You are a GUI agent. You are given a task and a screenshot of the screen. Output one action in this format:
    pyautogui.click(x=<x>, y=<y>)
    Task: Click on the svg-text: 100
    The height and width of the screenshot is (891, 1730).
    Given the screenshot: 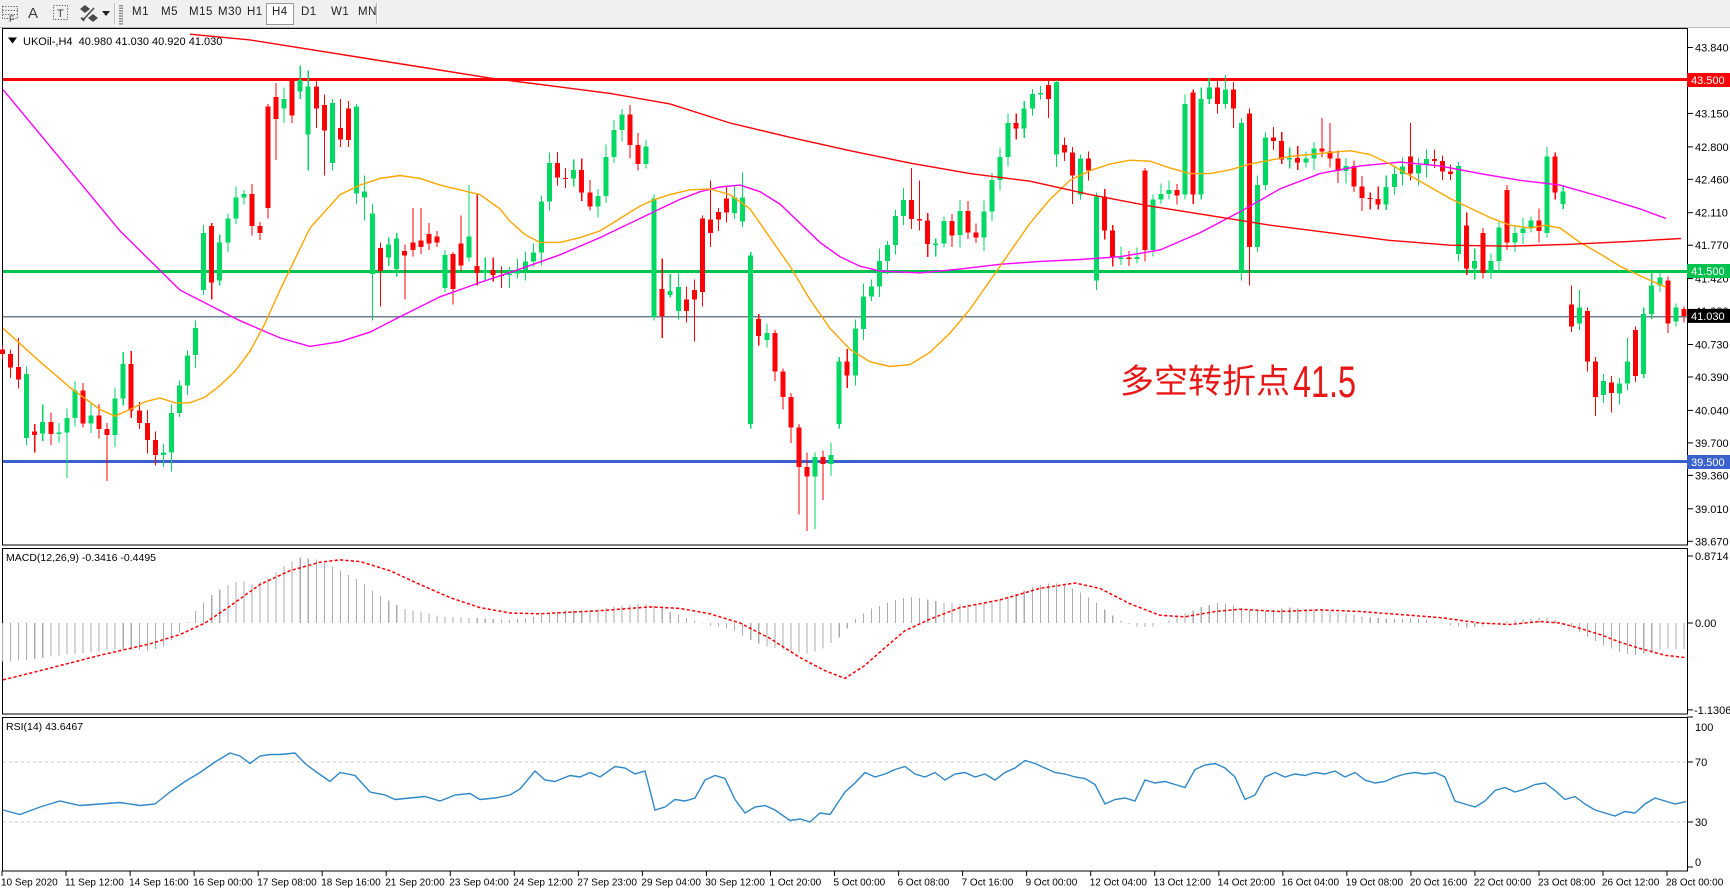 What is the action you would take?
    pyautogui.click(x=1704, y=728)
    